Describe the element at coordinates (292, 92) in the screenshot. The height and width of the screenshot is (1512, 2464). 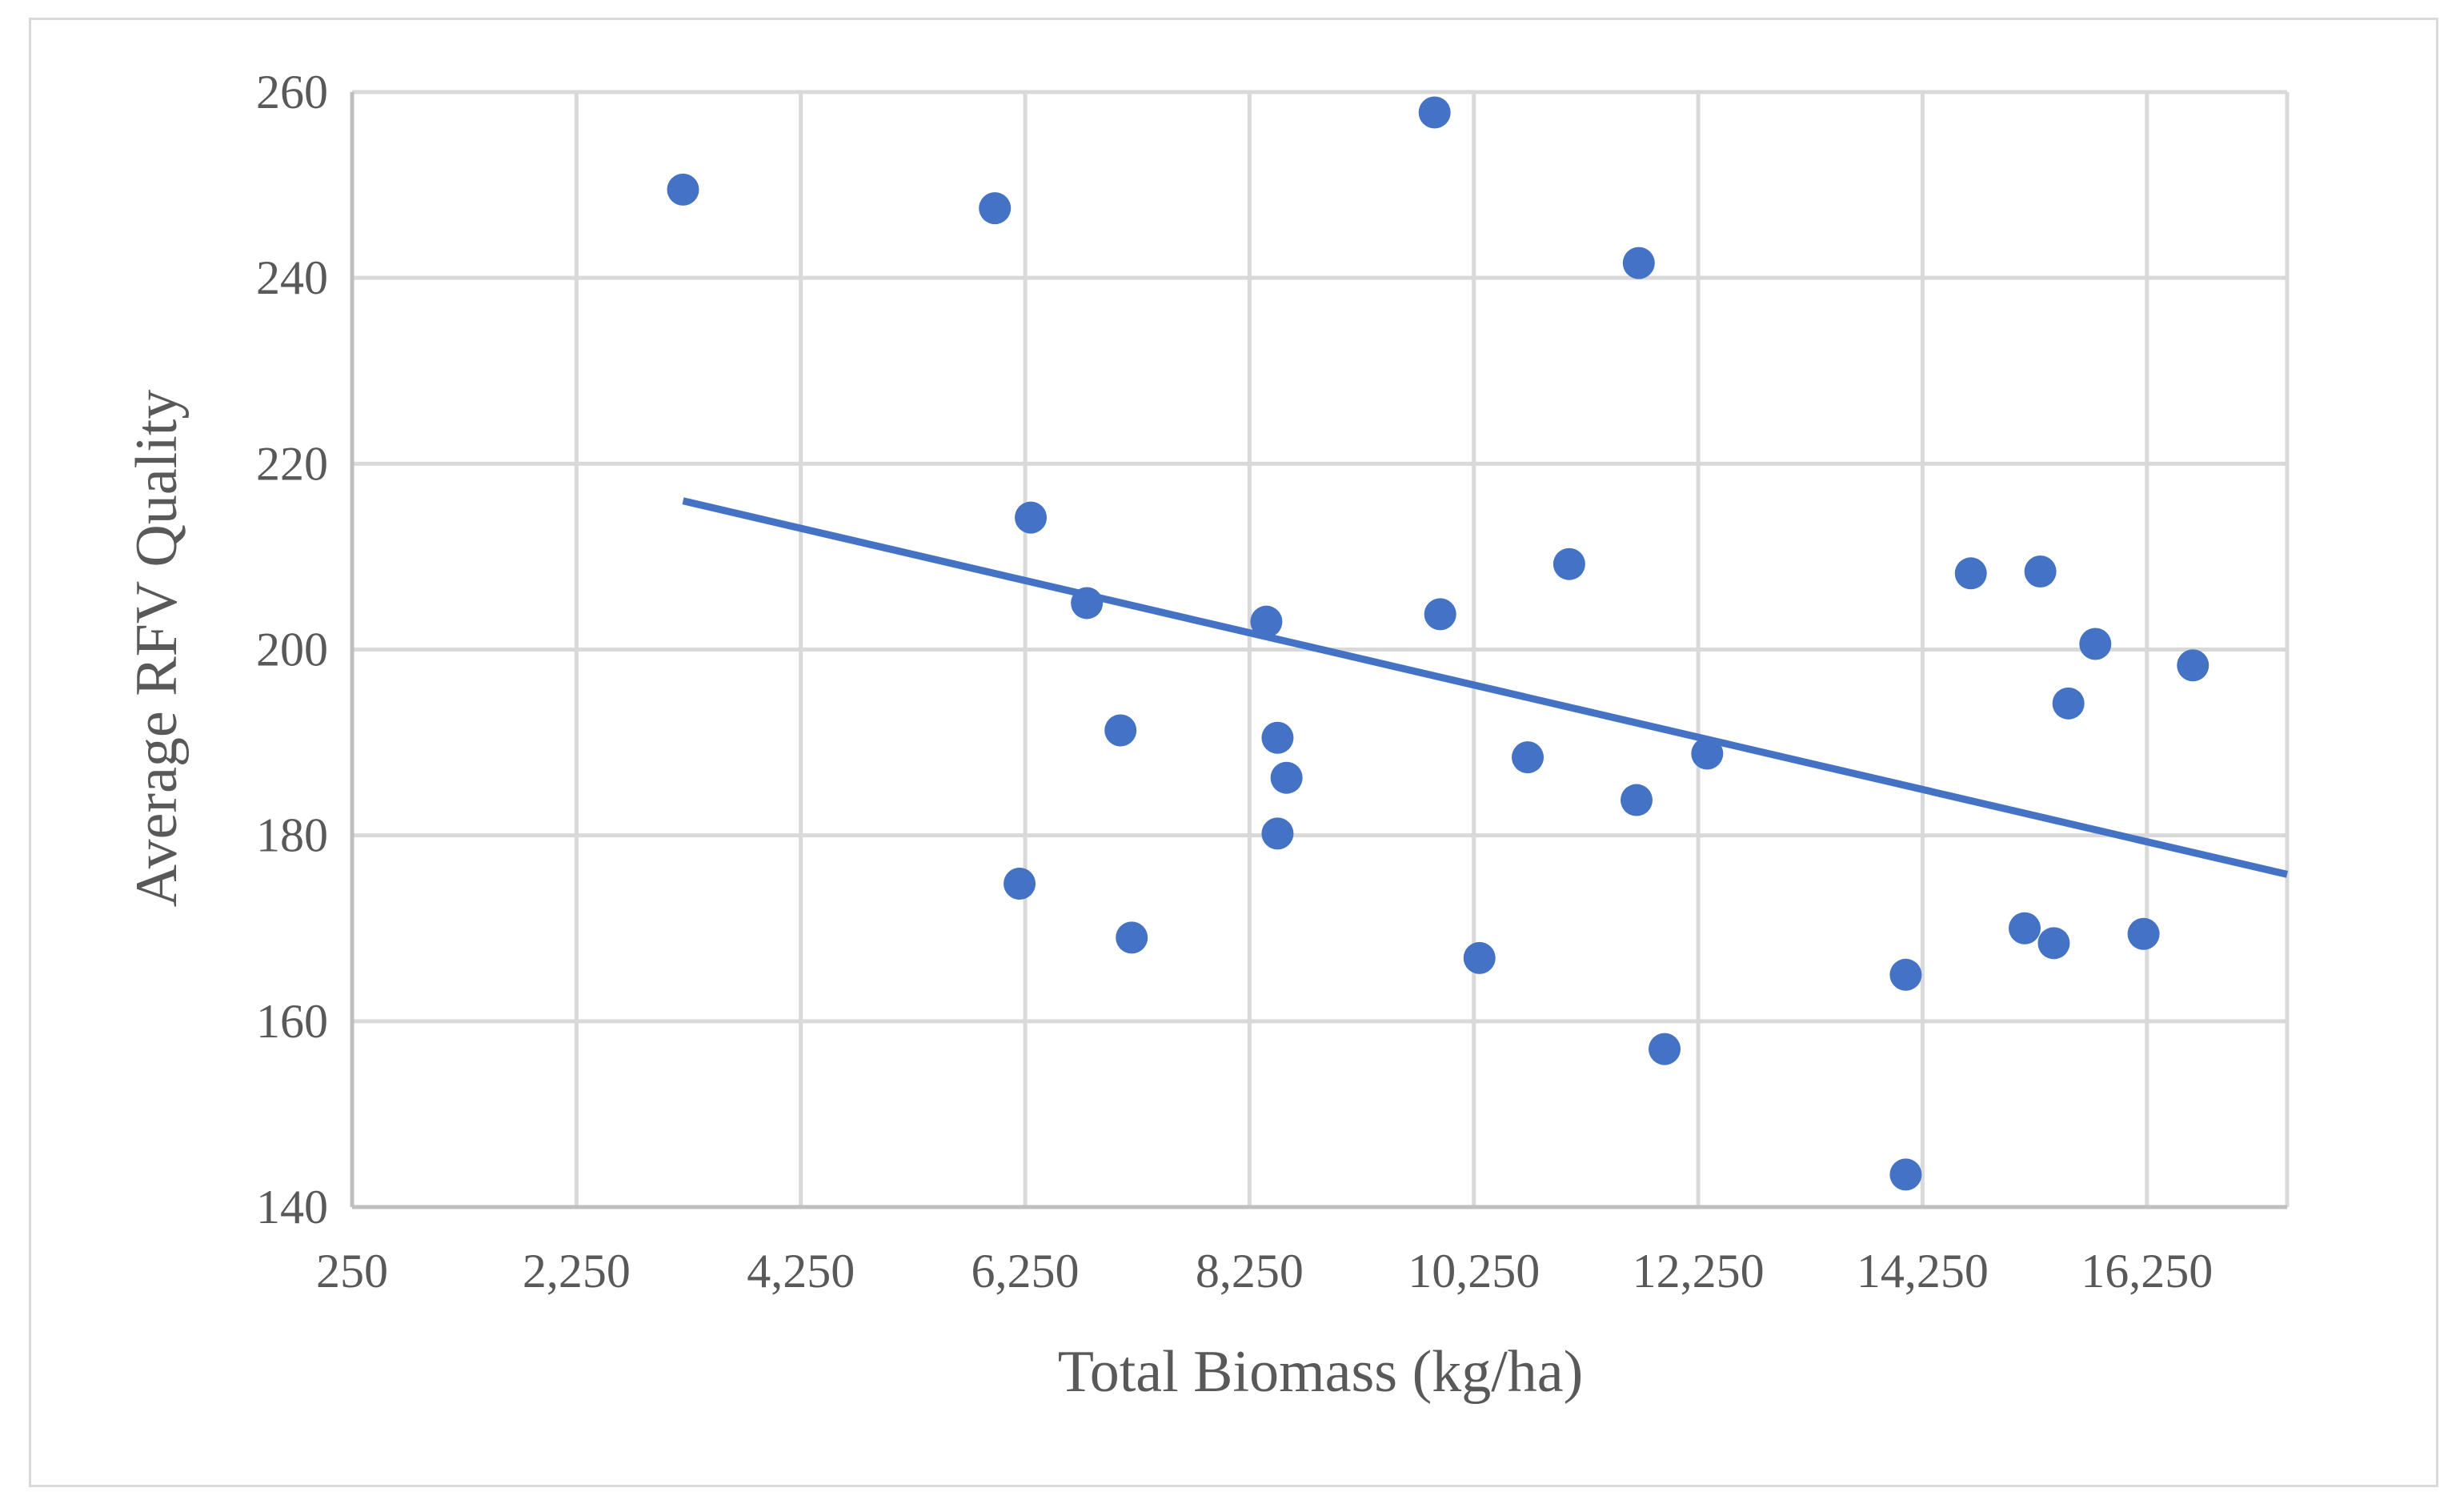
I see `y-tick-label: 260` at that location.